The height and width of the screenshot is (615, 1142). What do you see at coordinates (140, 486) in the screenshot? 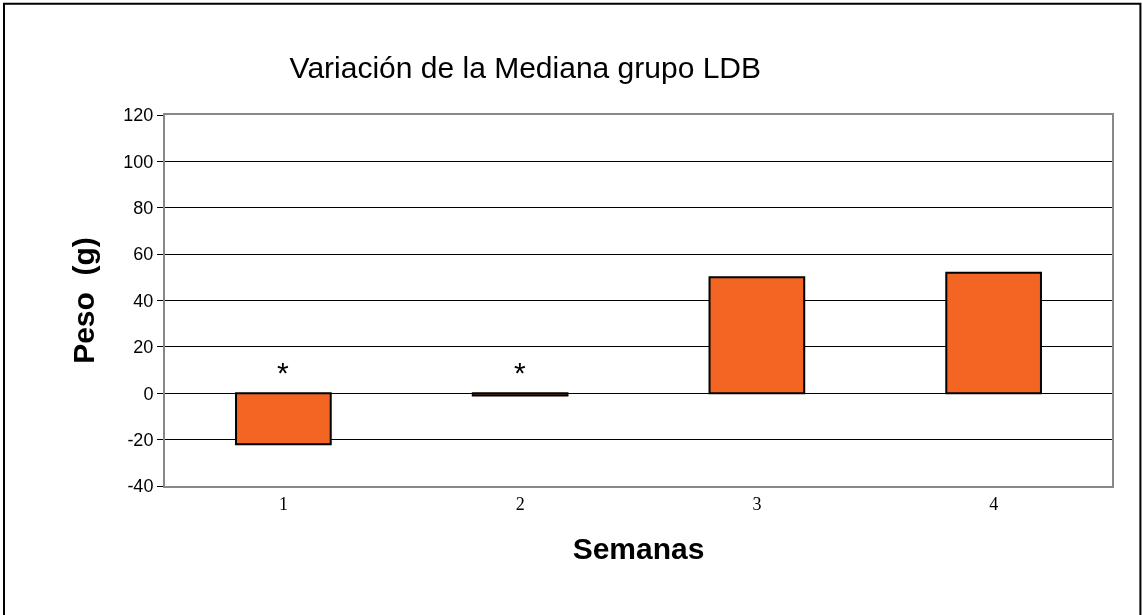
I see `y-tick-label: -40` at bounding box center [140, 486].